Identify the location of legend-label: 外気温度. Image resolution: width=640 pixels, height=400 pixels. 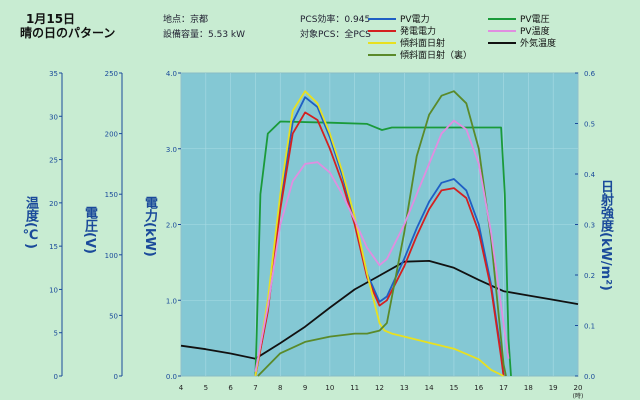
(538, 44).